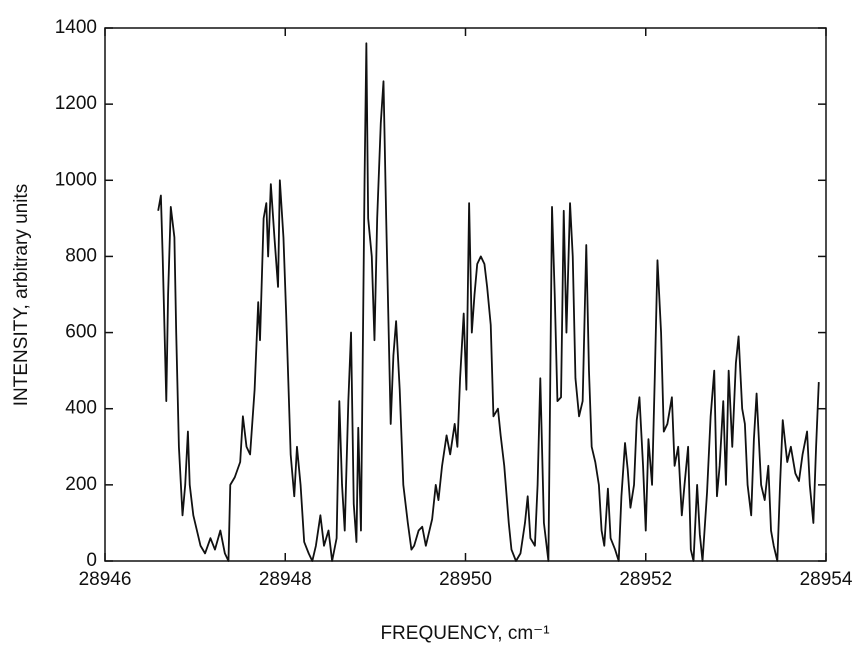 The width and height of the screenshot is (856, 650). Describe the element at coordinates (645, 579) in the screenshot. I see `x-tick-label: 28952` at that location.